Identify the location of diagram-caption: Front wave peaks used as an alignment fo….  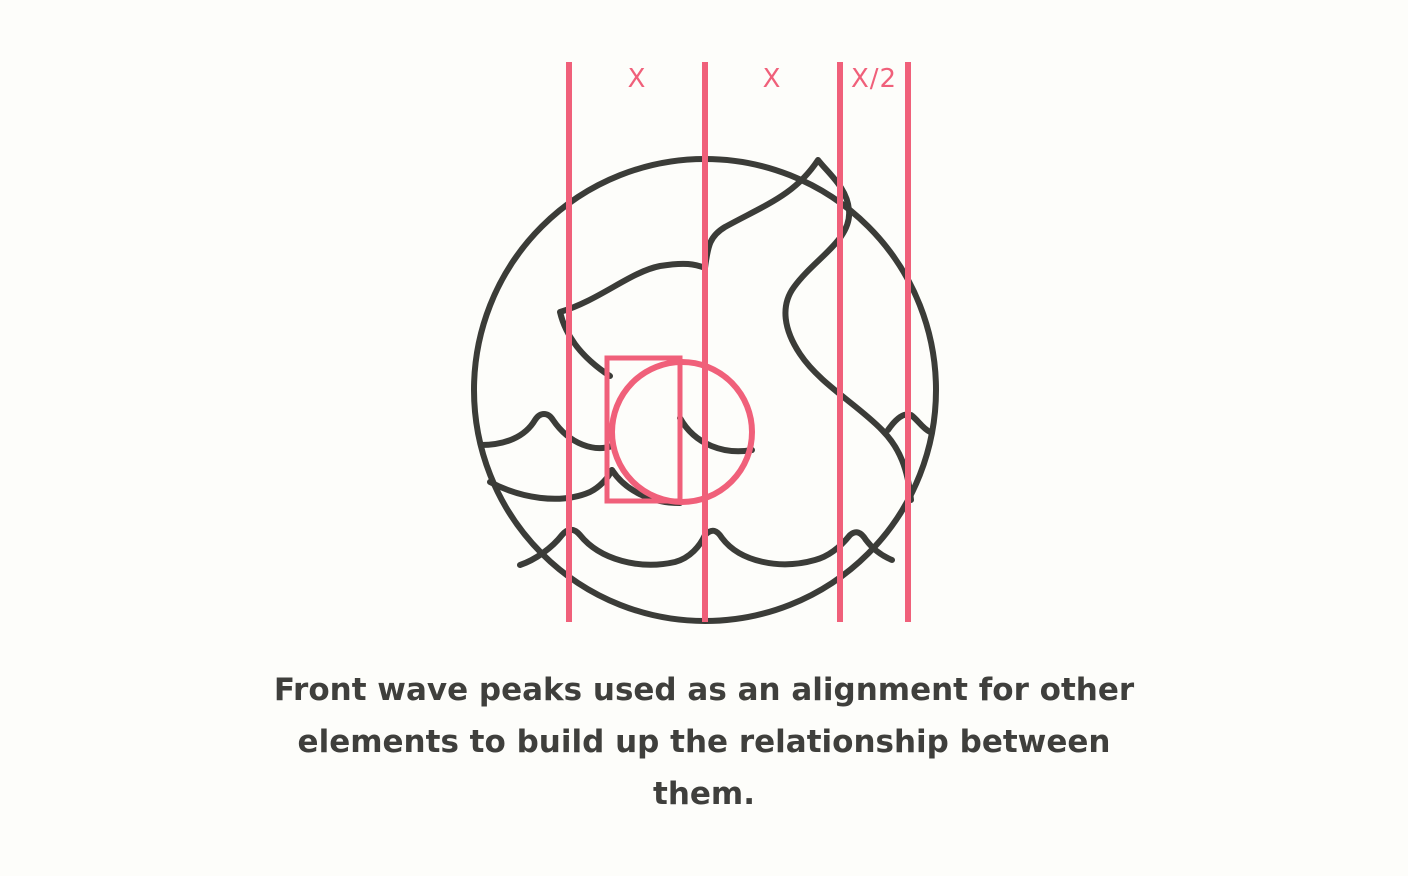
(704, 742).